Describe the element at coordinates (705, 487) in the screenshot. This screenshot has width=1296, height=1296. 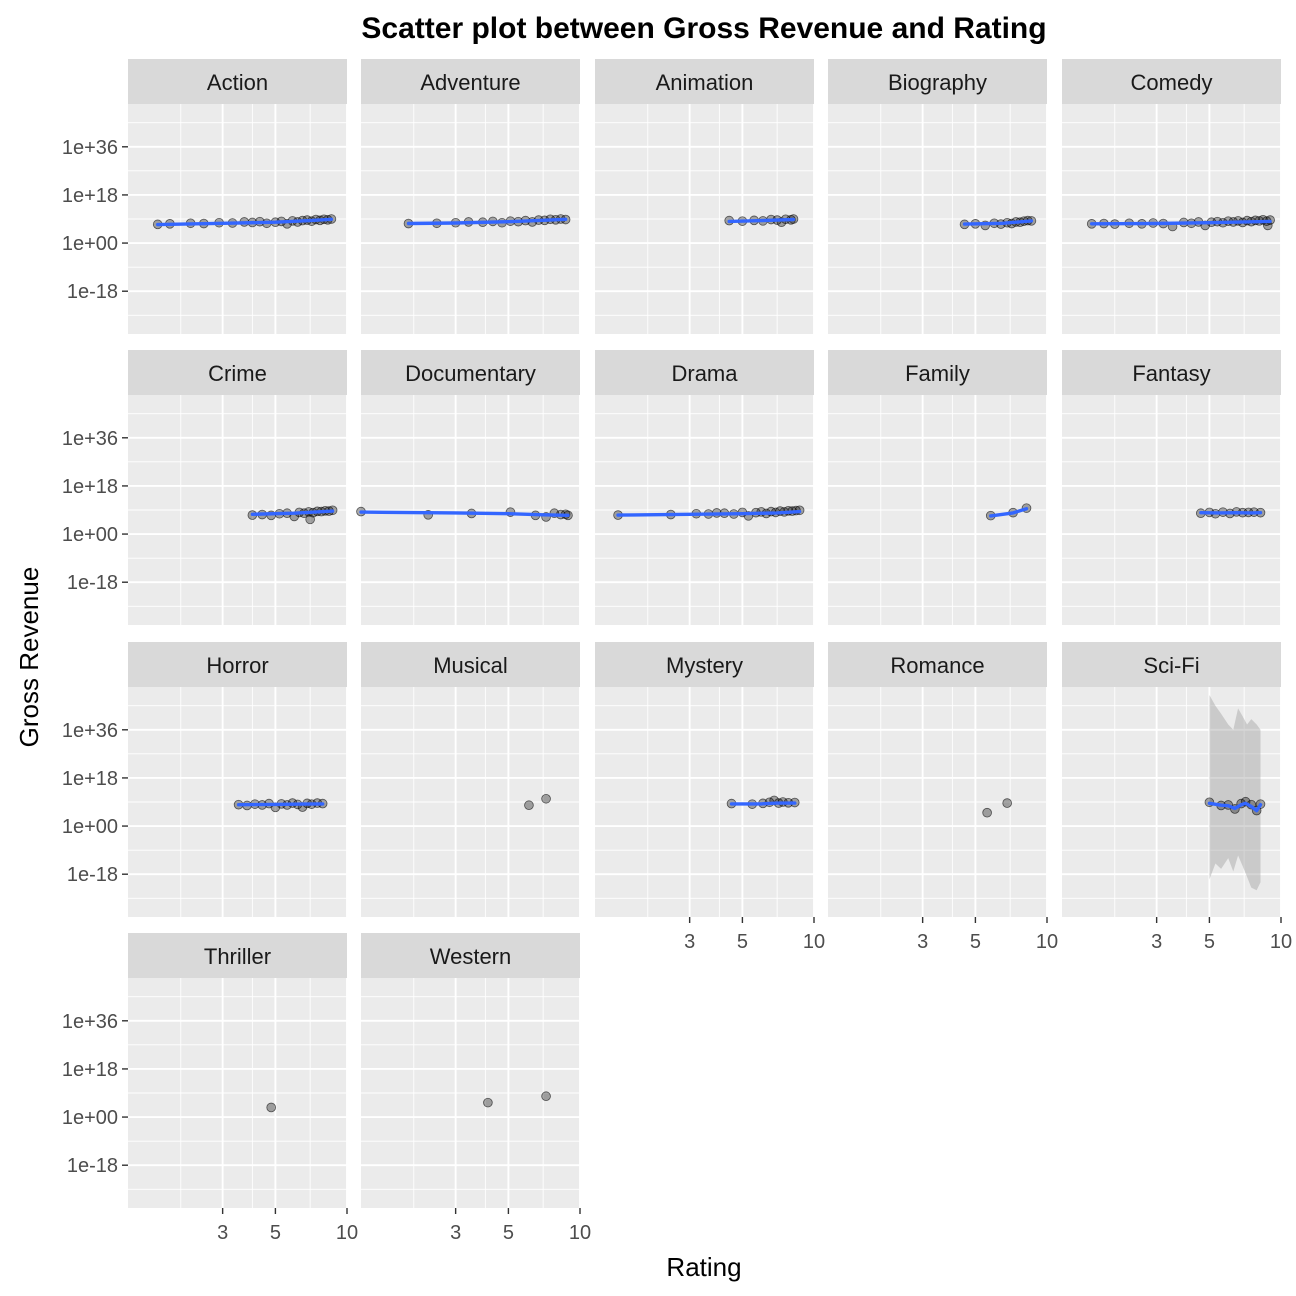
I see `facet-panel: Drama` at that location.